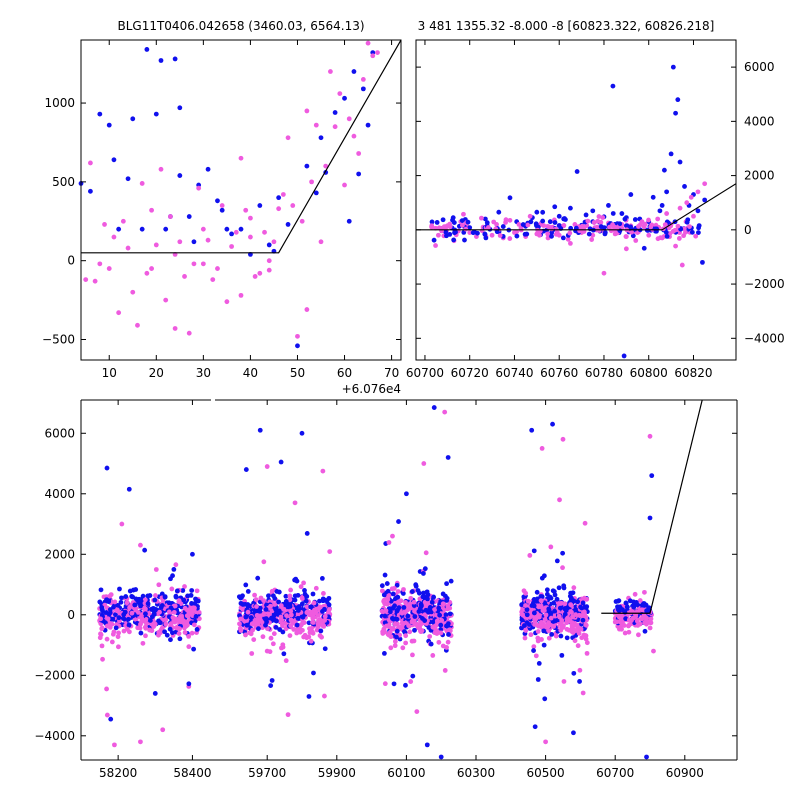  Describe the element at coordinates (759, 67) in the screenshot. I see `y-tick-label: 6000` at that location.